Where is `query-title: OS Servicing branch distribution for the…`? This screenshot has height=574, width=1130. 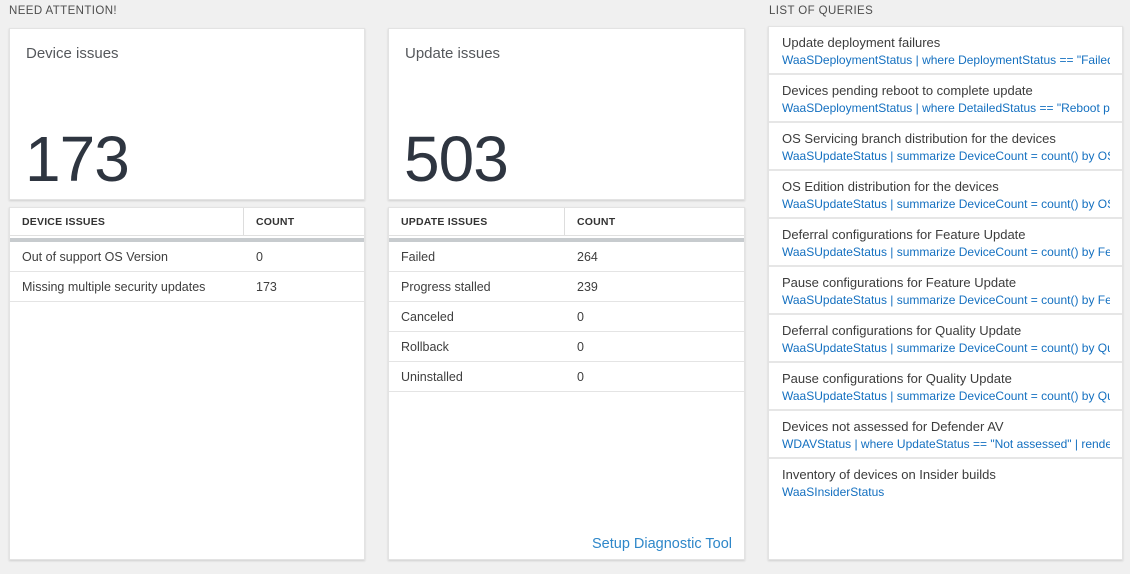
query-title: OS Servicing branch distribution for the… is located at coordinates (919, 138).